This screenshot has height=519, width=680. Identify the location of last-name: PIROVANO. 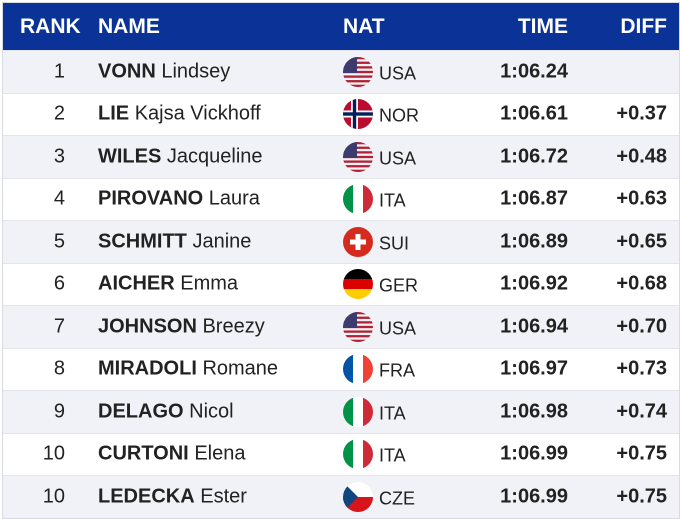
(151, 198).